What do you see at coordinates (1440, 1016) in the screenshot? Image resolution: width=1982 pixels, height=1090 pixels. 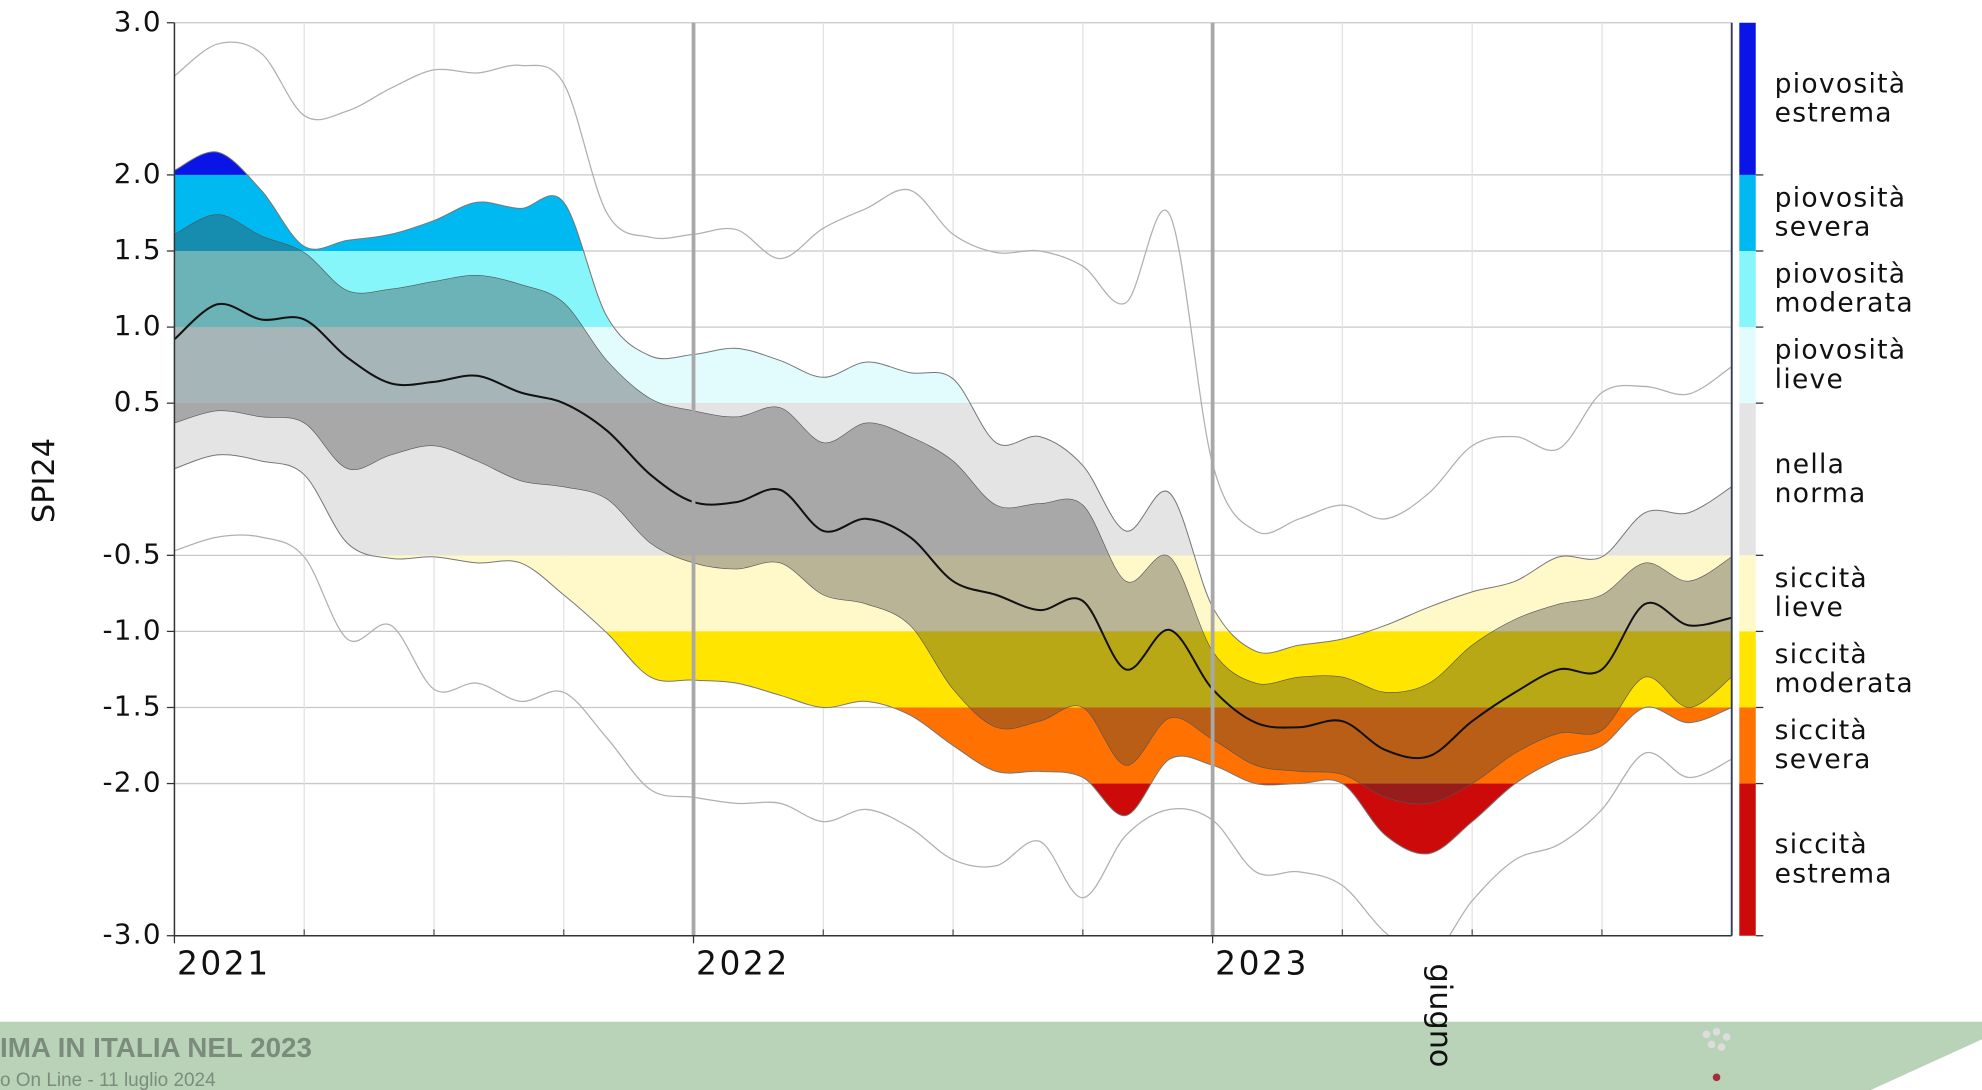 I see `annotation: giugno` at bounding box center [1440, 1016].